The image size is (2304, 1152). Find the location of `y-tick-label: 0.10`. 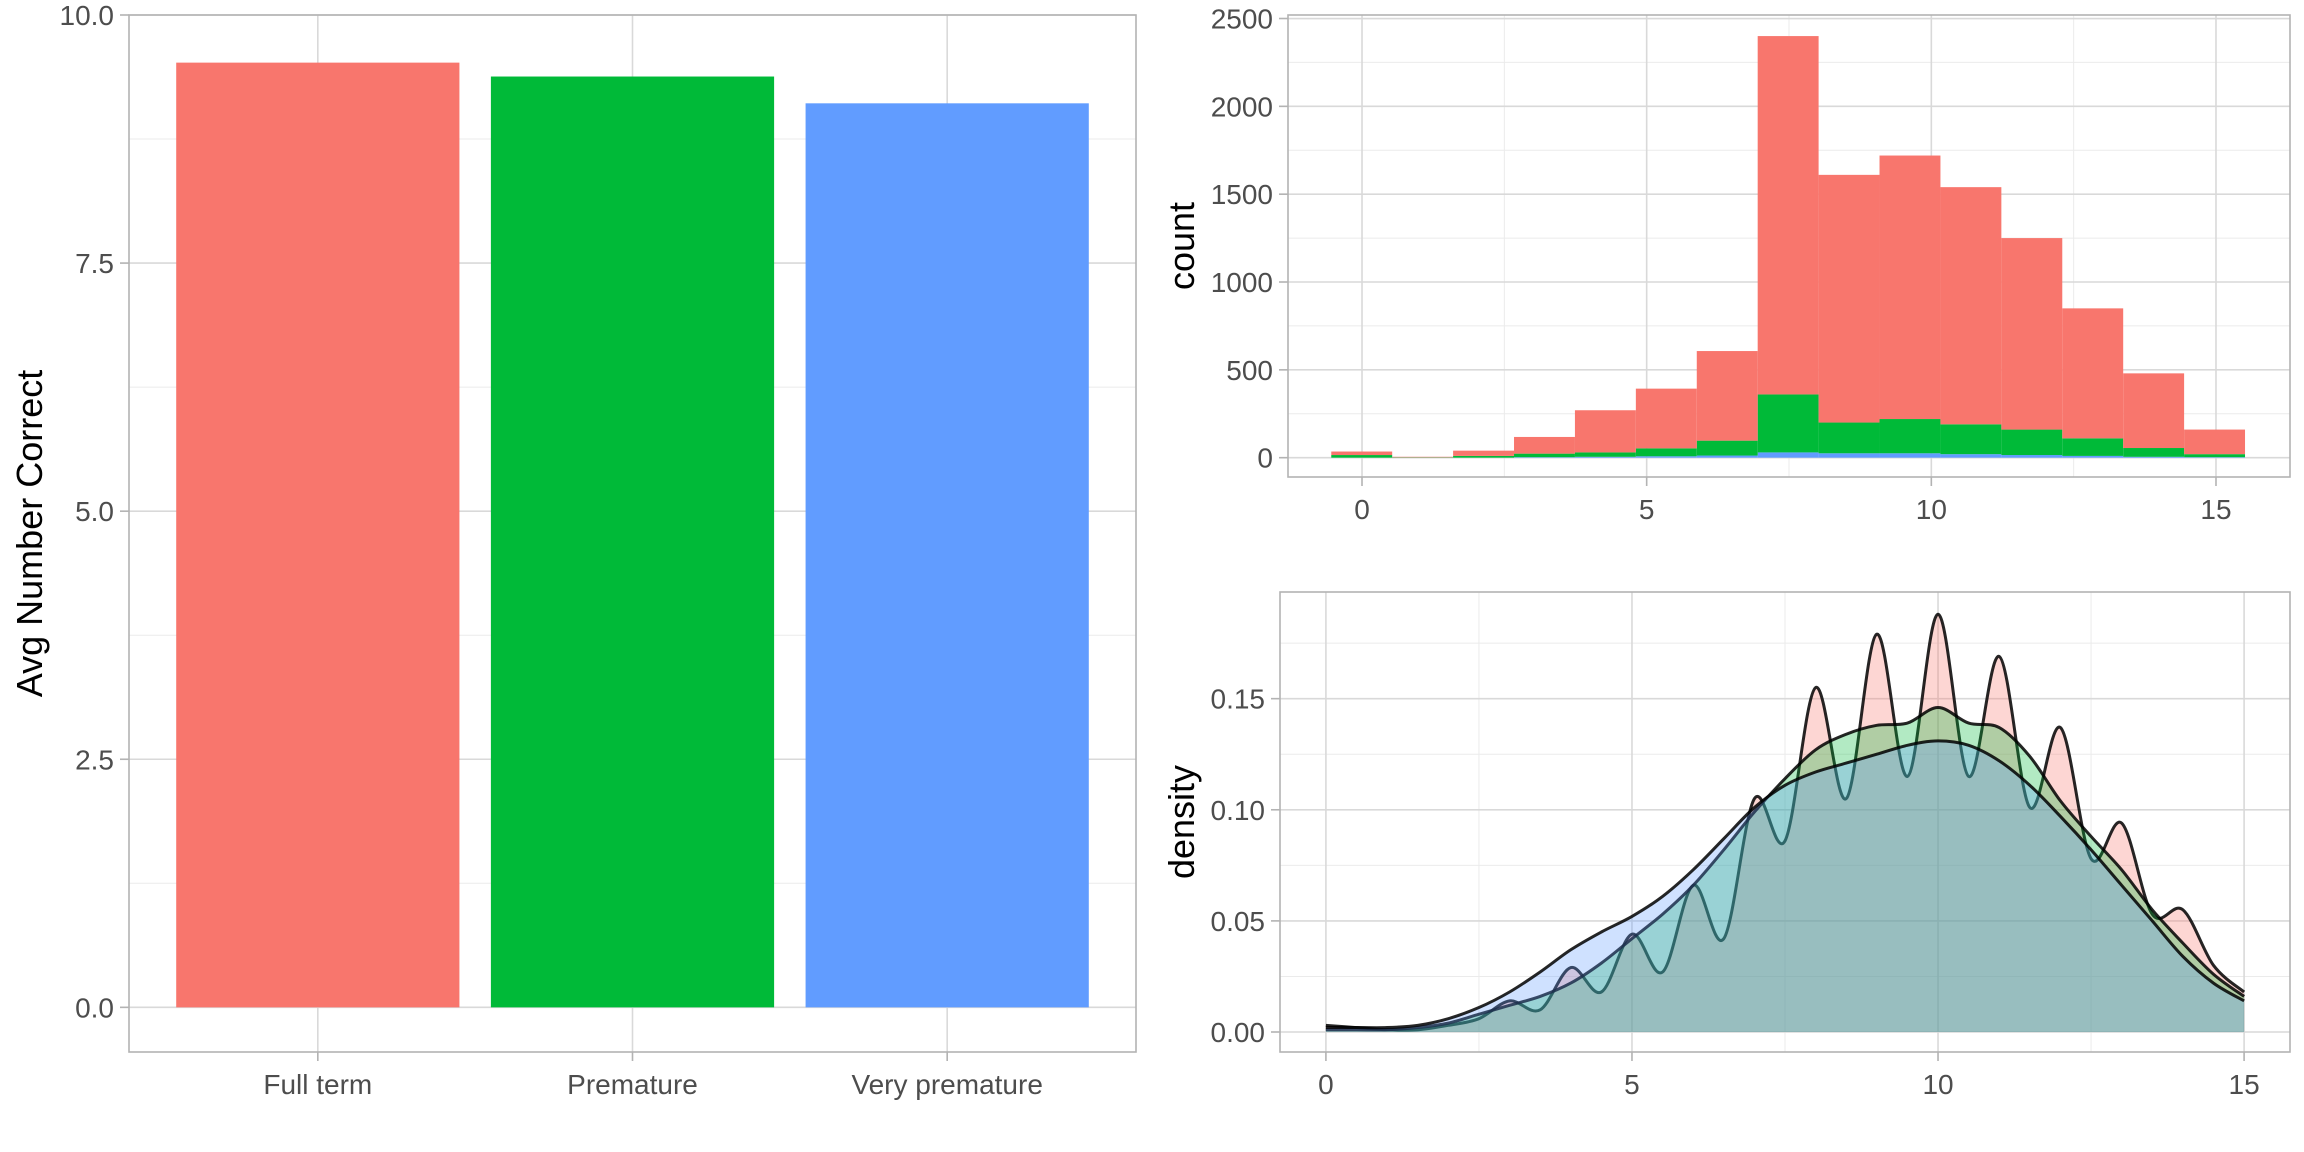

y-tick-label: 0.10 is located at coordinates (1238, 810).